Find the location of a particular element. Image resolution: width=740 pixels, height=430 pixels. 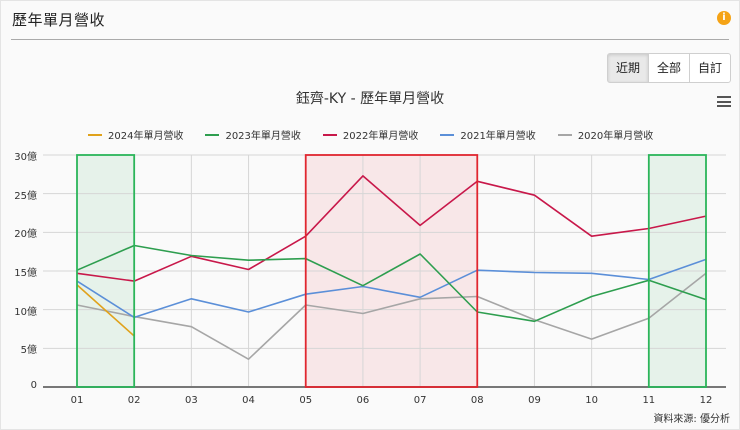

x-tick-label: 08 is located at coordinates (477, 400).